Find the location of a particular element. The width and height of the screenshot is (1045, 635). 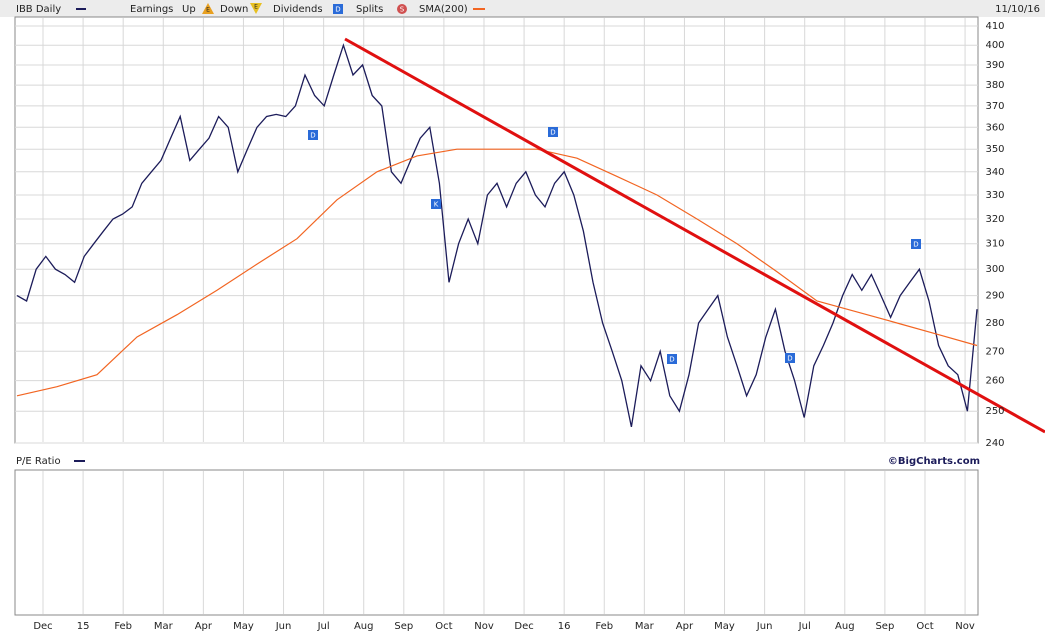

x-tick-label: 16 is located at coordinates (564, 626).